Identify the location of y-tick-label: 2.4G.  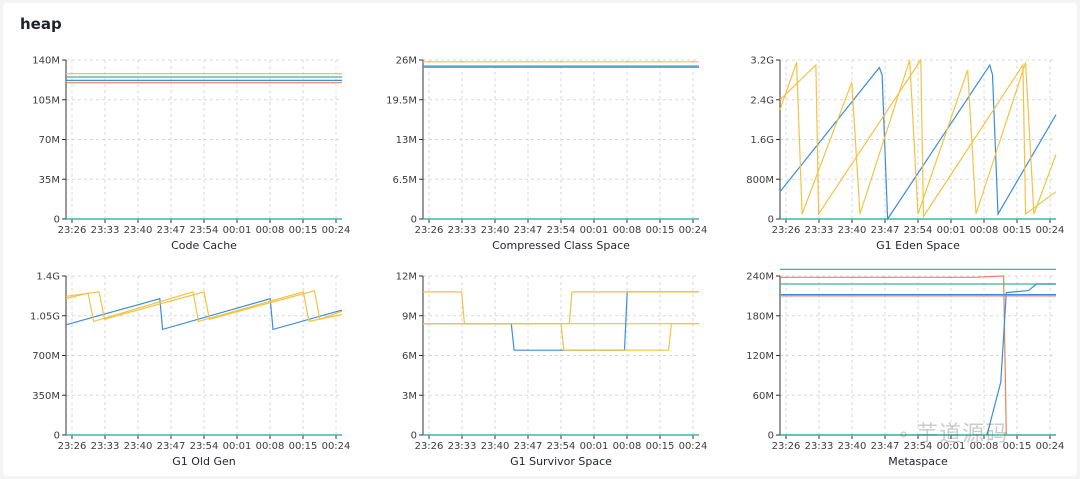
(762, 100).